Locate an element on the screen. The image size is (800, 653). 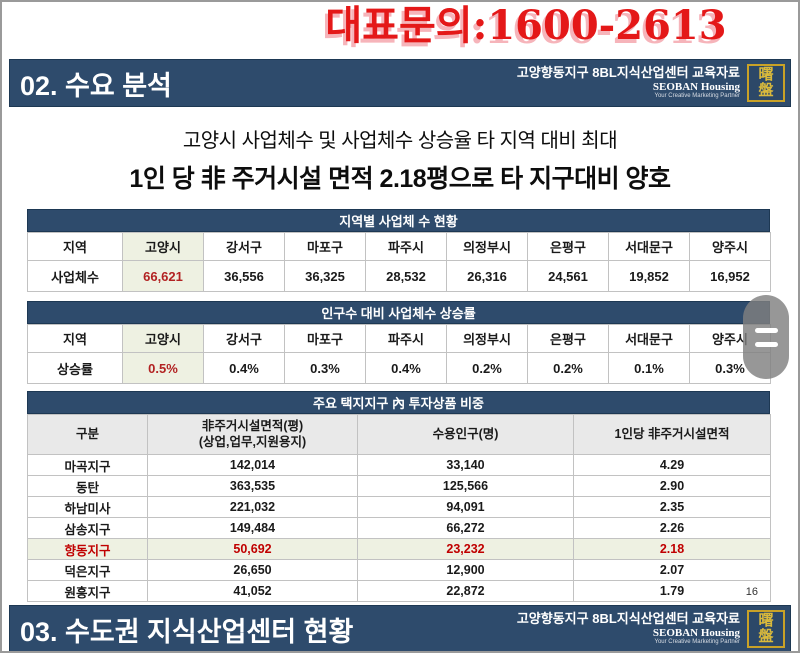
table2-header-row: 지역 고양시 강서구 마포구 파주시 의정부시 은평구 서대문구 양주시 is located at coordinates (399, 338).